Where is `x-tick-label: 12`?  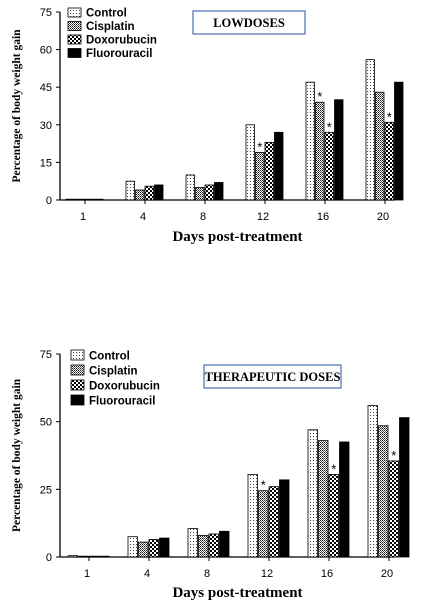
x-tick-label: 12 is located at coordinates (263, 217).